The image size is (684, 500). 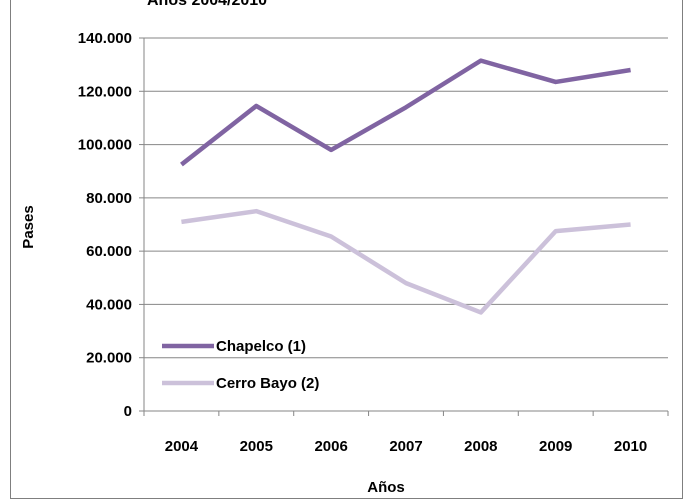 I want to click on x-axis-title: Años, so click(x=386, y=487).